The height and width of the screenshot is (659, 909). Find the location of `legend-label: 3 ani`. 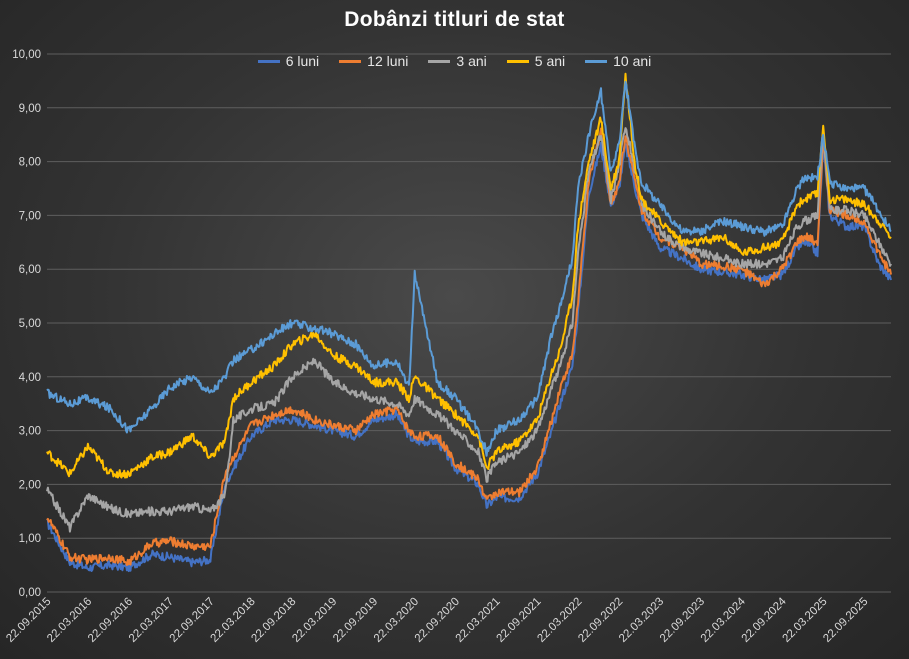

legend-label: 3 ani is located at coordinates (471, 61).